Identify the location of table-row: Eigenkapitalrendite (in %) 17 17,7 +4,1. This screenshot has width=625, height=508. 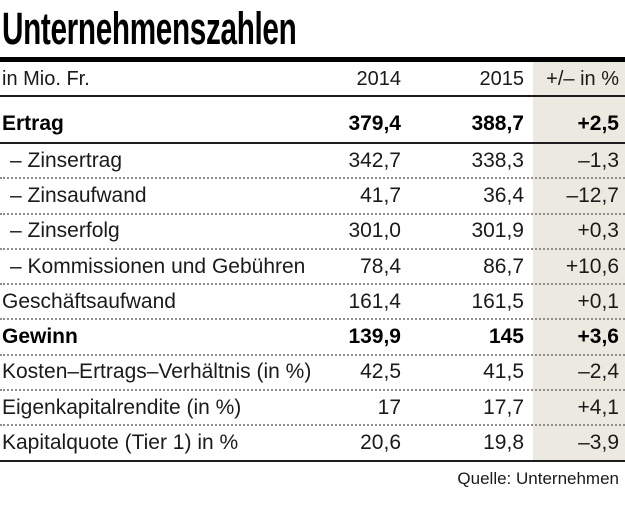
(312, 409).